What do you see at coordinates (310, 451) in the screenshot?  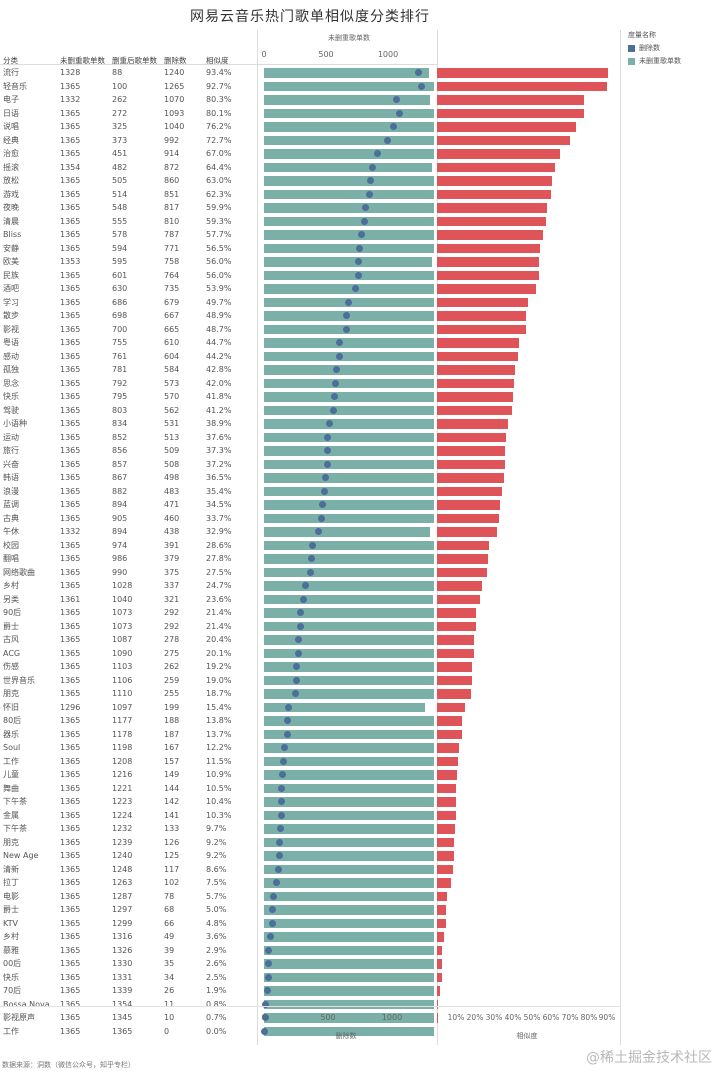 I see `table-row: 旅行 1365 856 509 37.3%` at bounding box center [310, 451].